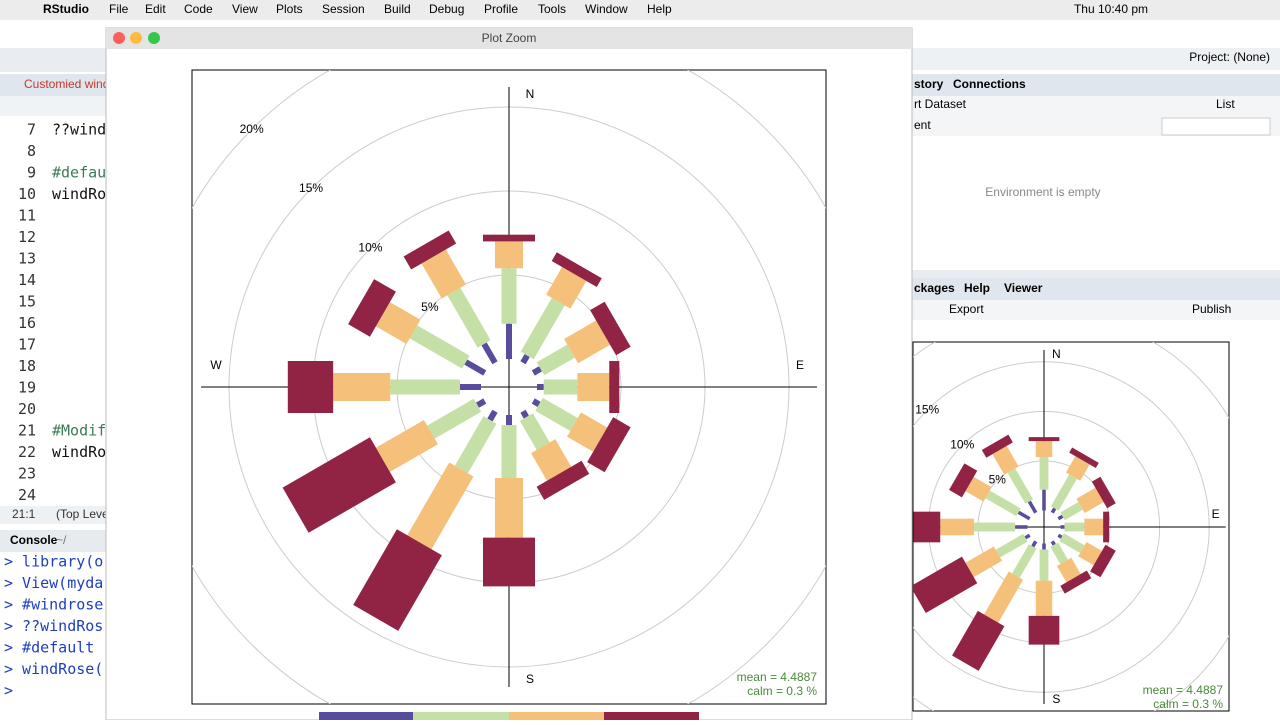 The image size is (1280, 725). What do you see at coordinates (136, 38) in the screenshot?
I see `minimize-button` at bounding box center [136, 38].